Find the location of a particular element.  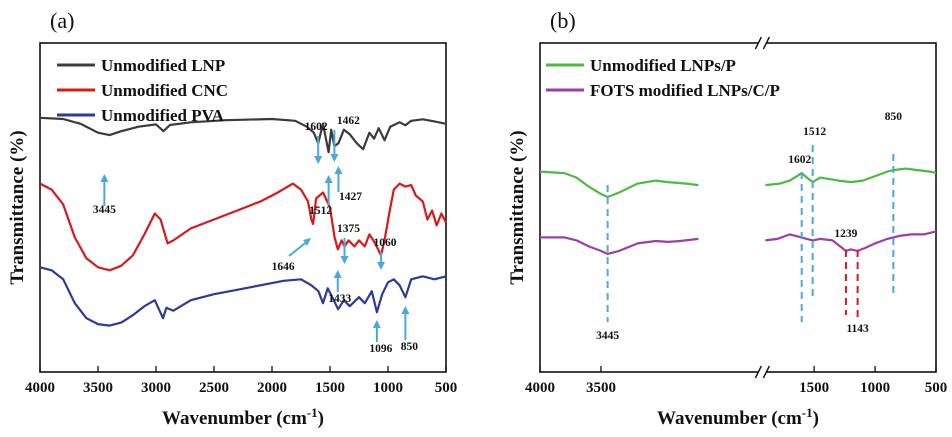

series-line-fots-modified-lnps-c-p is located at coordinates (619, 245).